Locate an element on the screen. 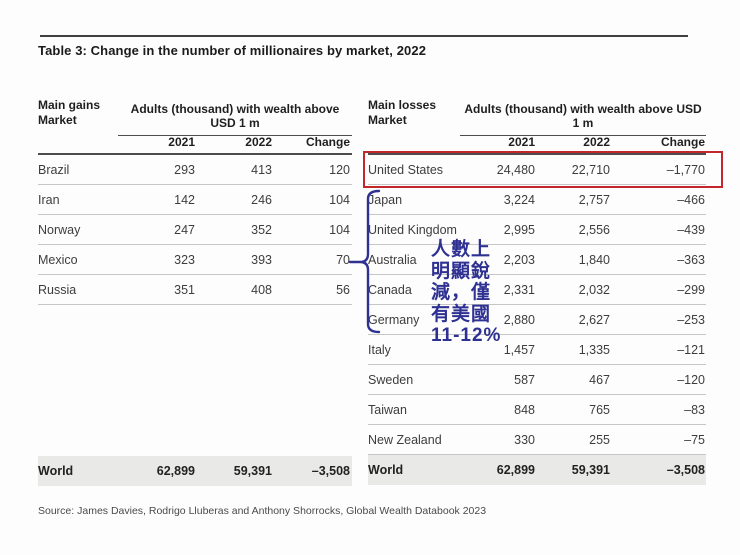 Image resolution: width=740 pixels, height=555 pixels. value-cell: –83 is located at coordinates (694, 409).